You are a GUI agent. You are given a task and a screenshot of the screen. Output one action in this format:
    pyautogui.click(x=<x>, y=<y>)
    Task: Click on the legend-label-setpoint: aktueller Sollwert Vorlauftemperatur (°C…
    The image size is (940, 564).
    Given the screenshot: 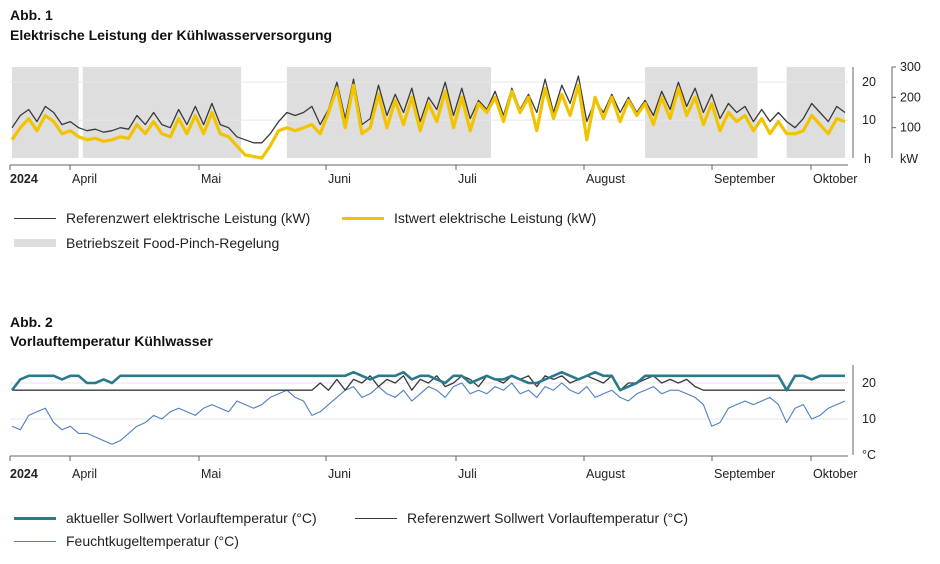 What is the action you would take?
    pyautogui.click(x=191, y=518)
    